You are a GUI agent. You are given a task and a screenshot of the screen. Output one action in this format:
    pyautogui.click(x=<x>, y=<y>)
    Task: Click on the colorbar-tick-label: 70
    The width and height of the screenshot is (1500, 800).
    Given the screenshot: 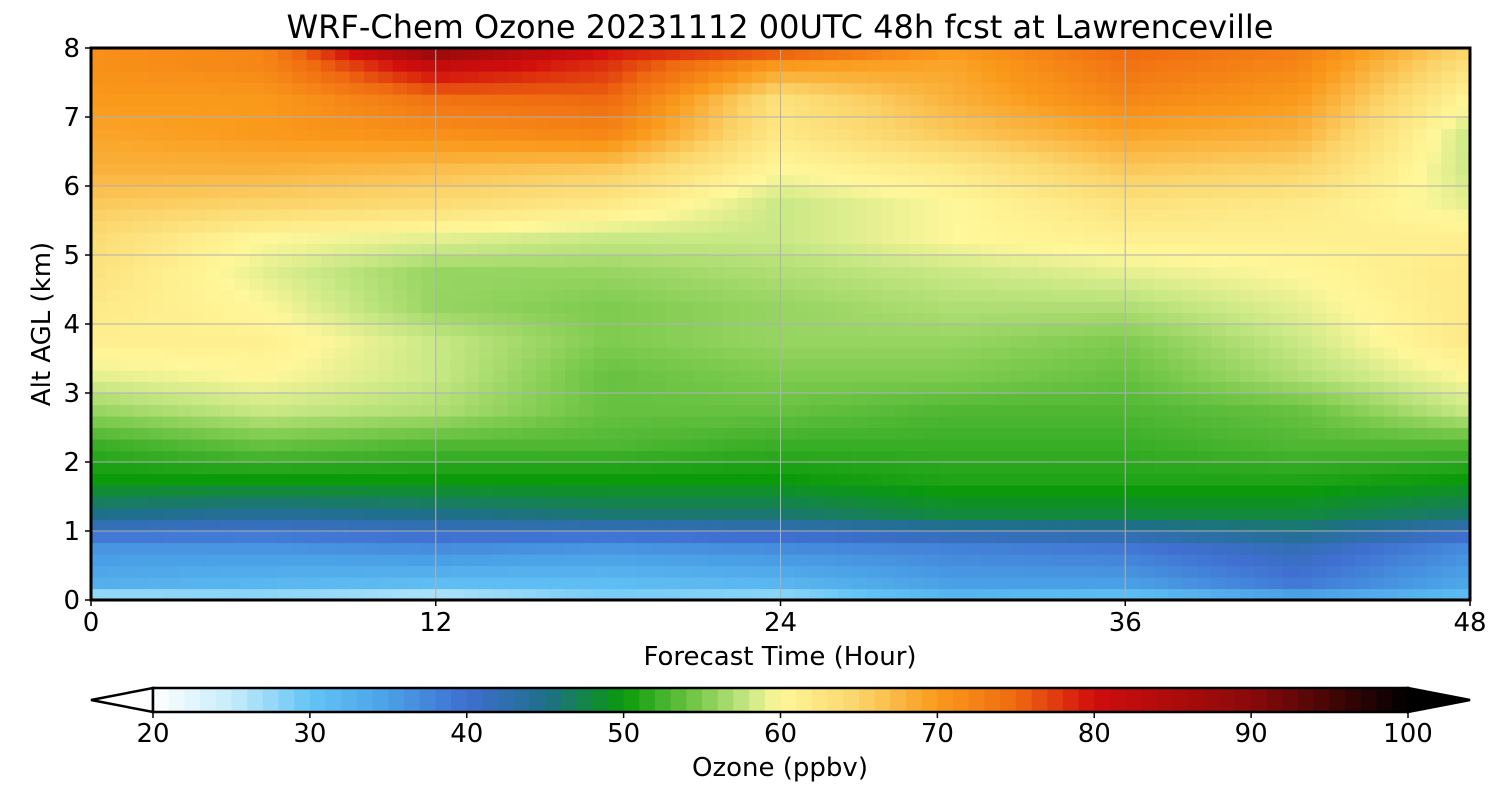 What is the action you would take?
    pyautogui.click(x=937, y=734)
    